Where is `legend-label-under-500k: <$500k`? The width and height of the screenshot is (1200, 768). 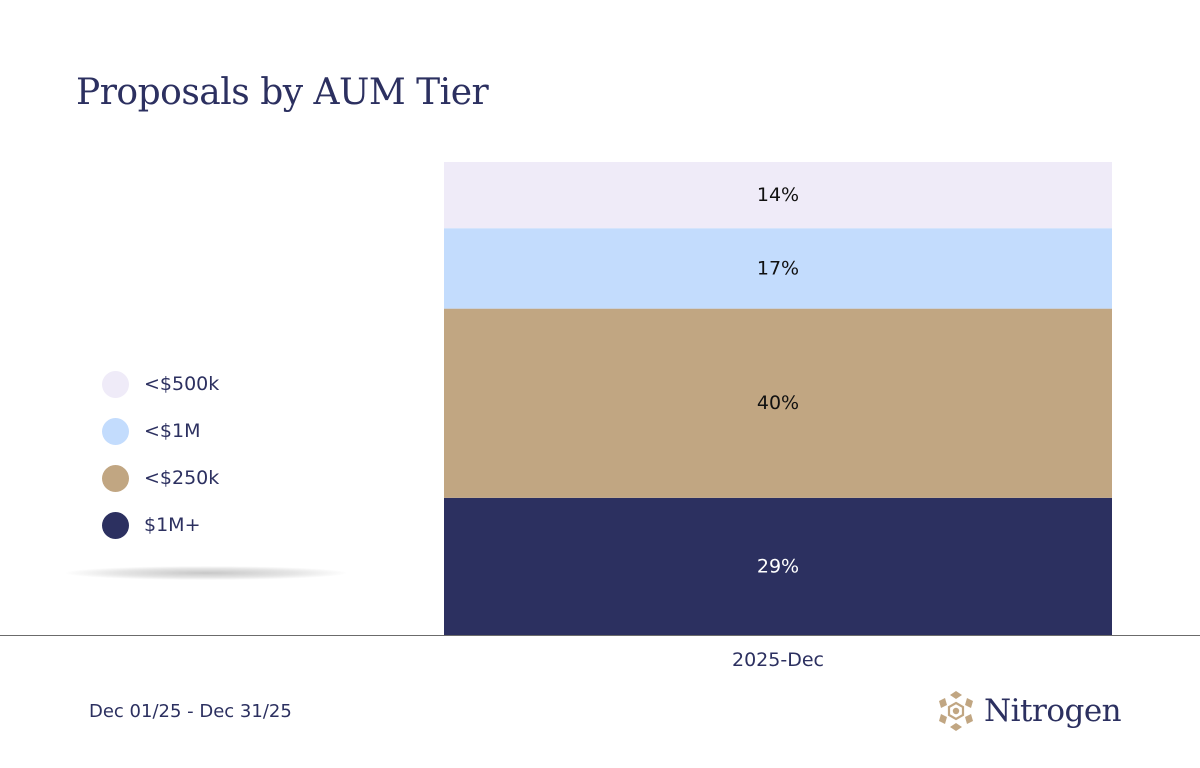 legend-label-under-500k: <$500k is located at coordinates (182, 384).